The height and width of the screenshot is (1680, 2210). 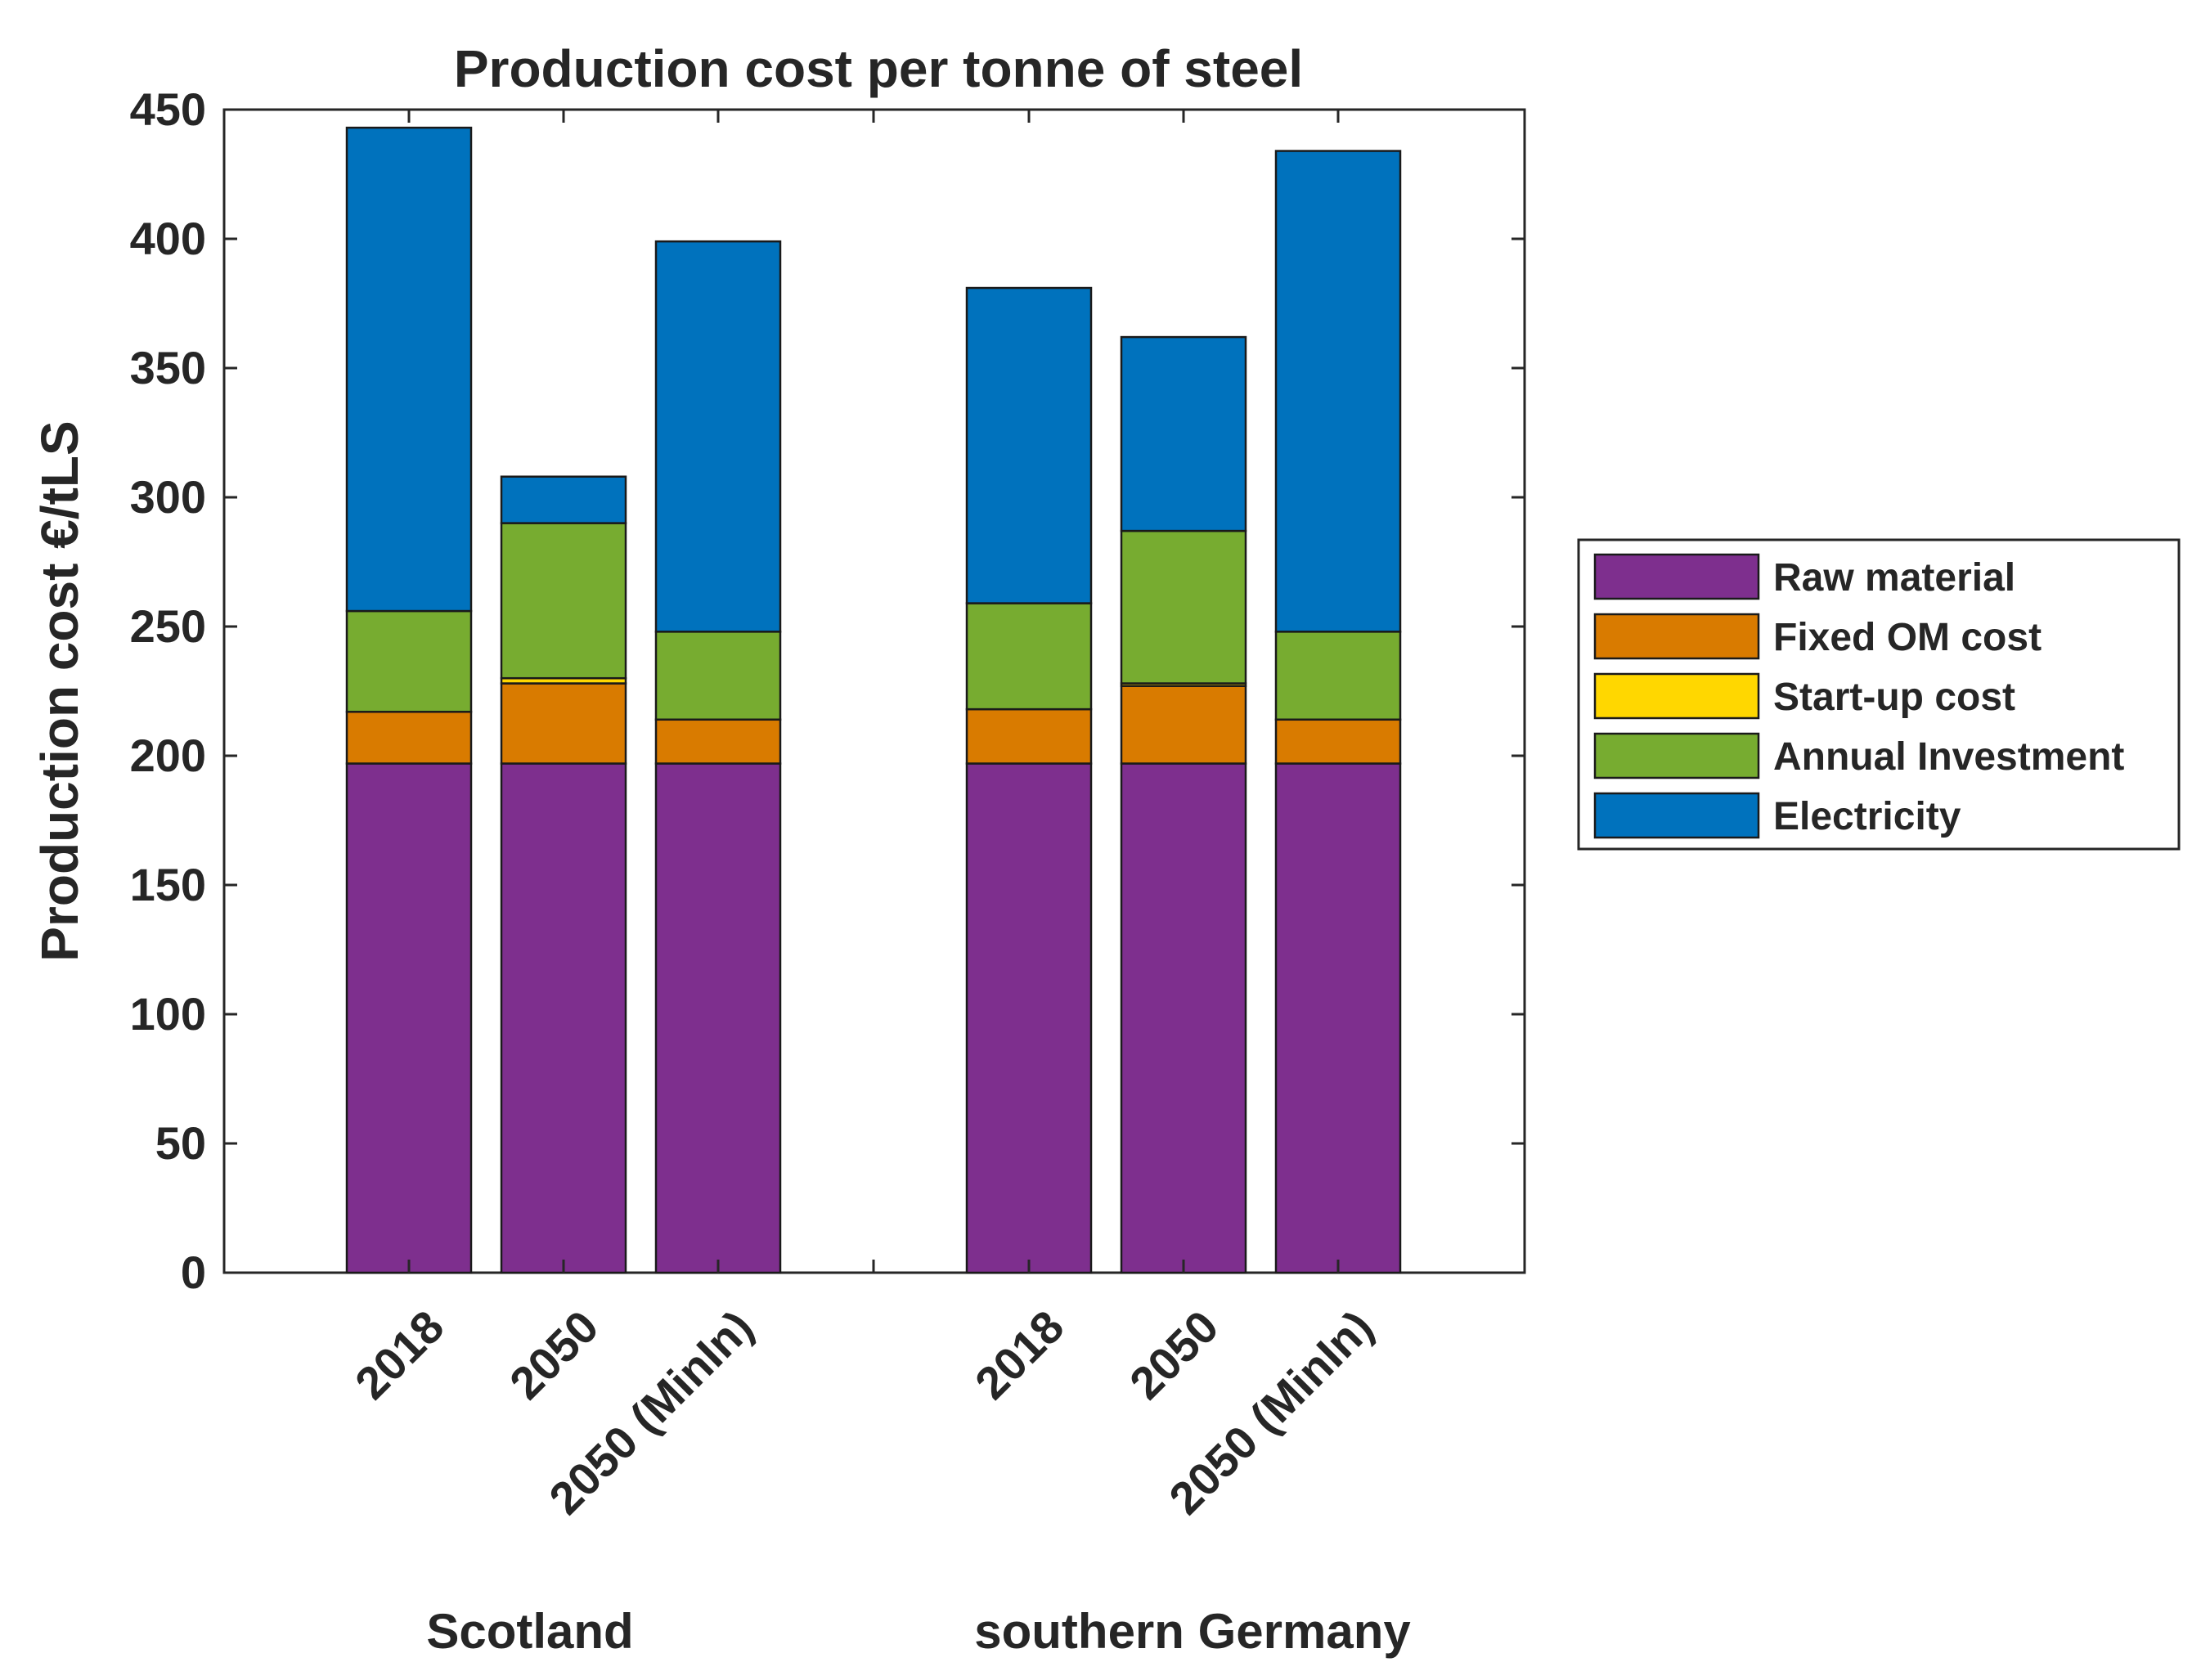 What do you see at coordinates (555, 1355) in the screenshot?
I see `x-tick-label-2: 2050` at bounding box center [555, 1355].